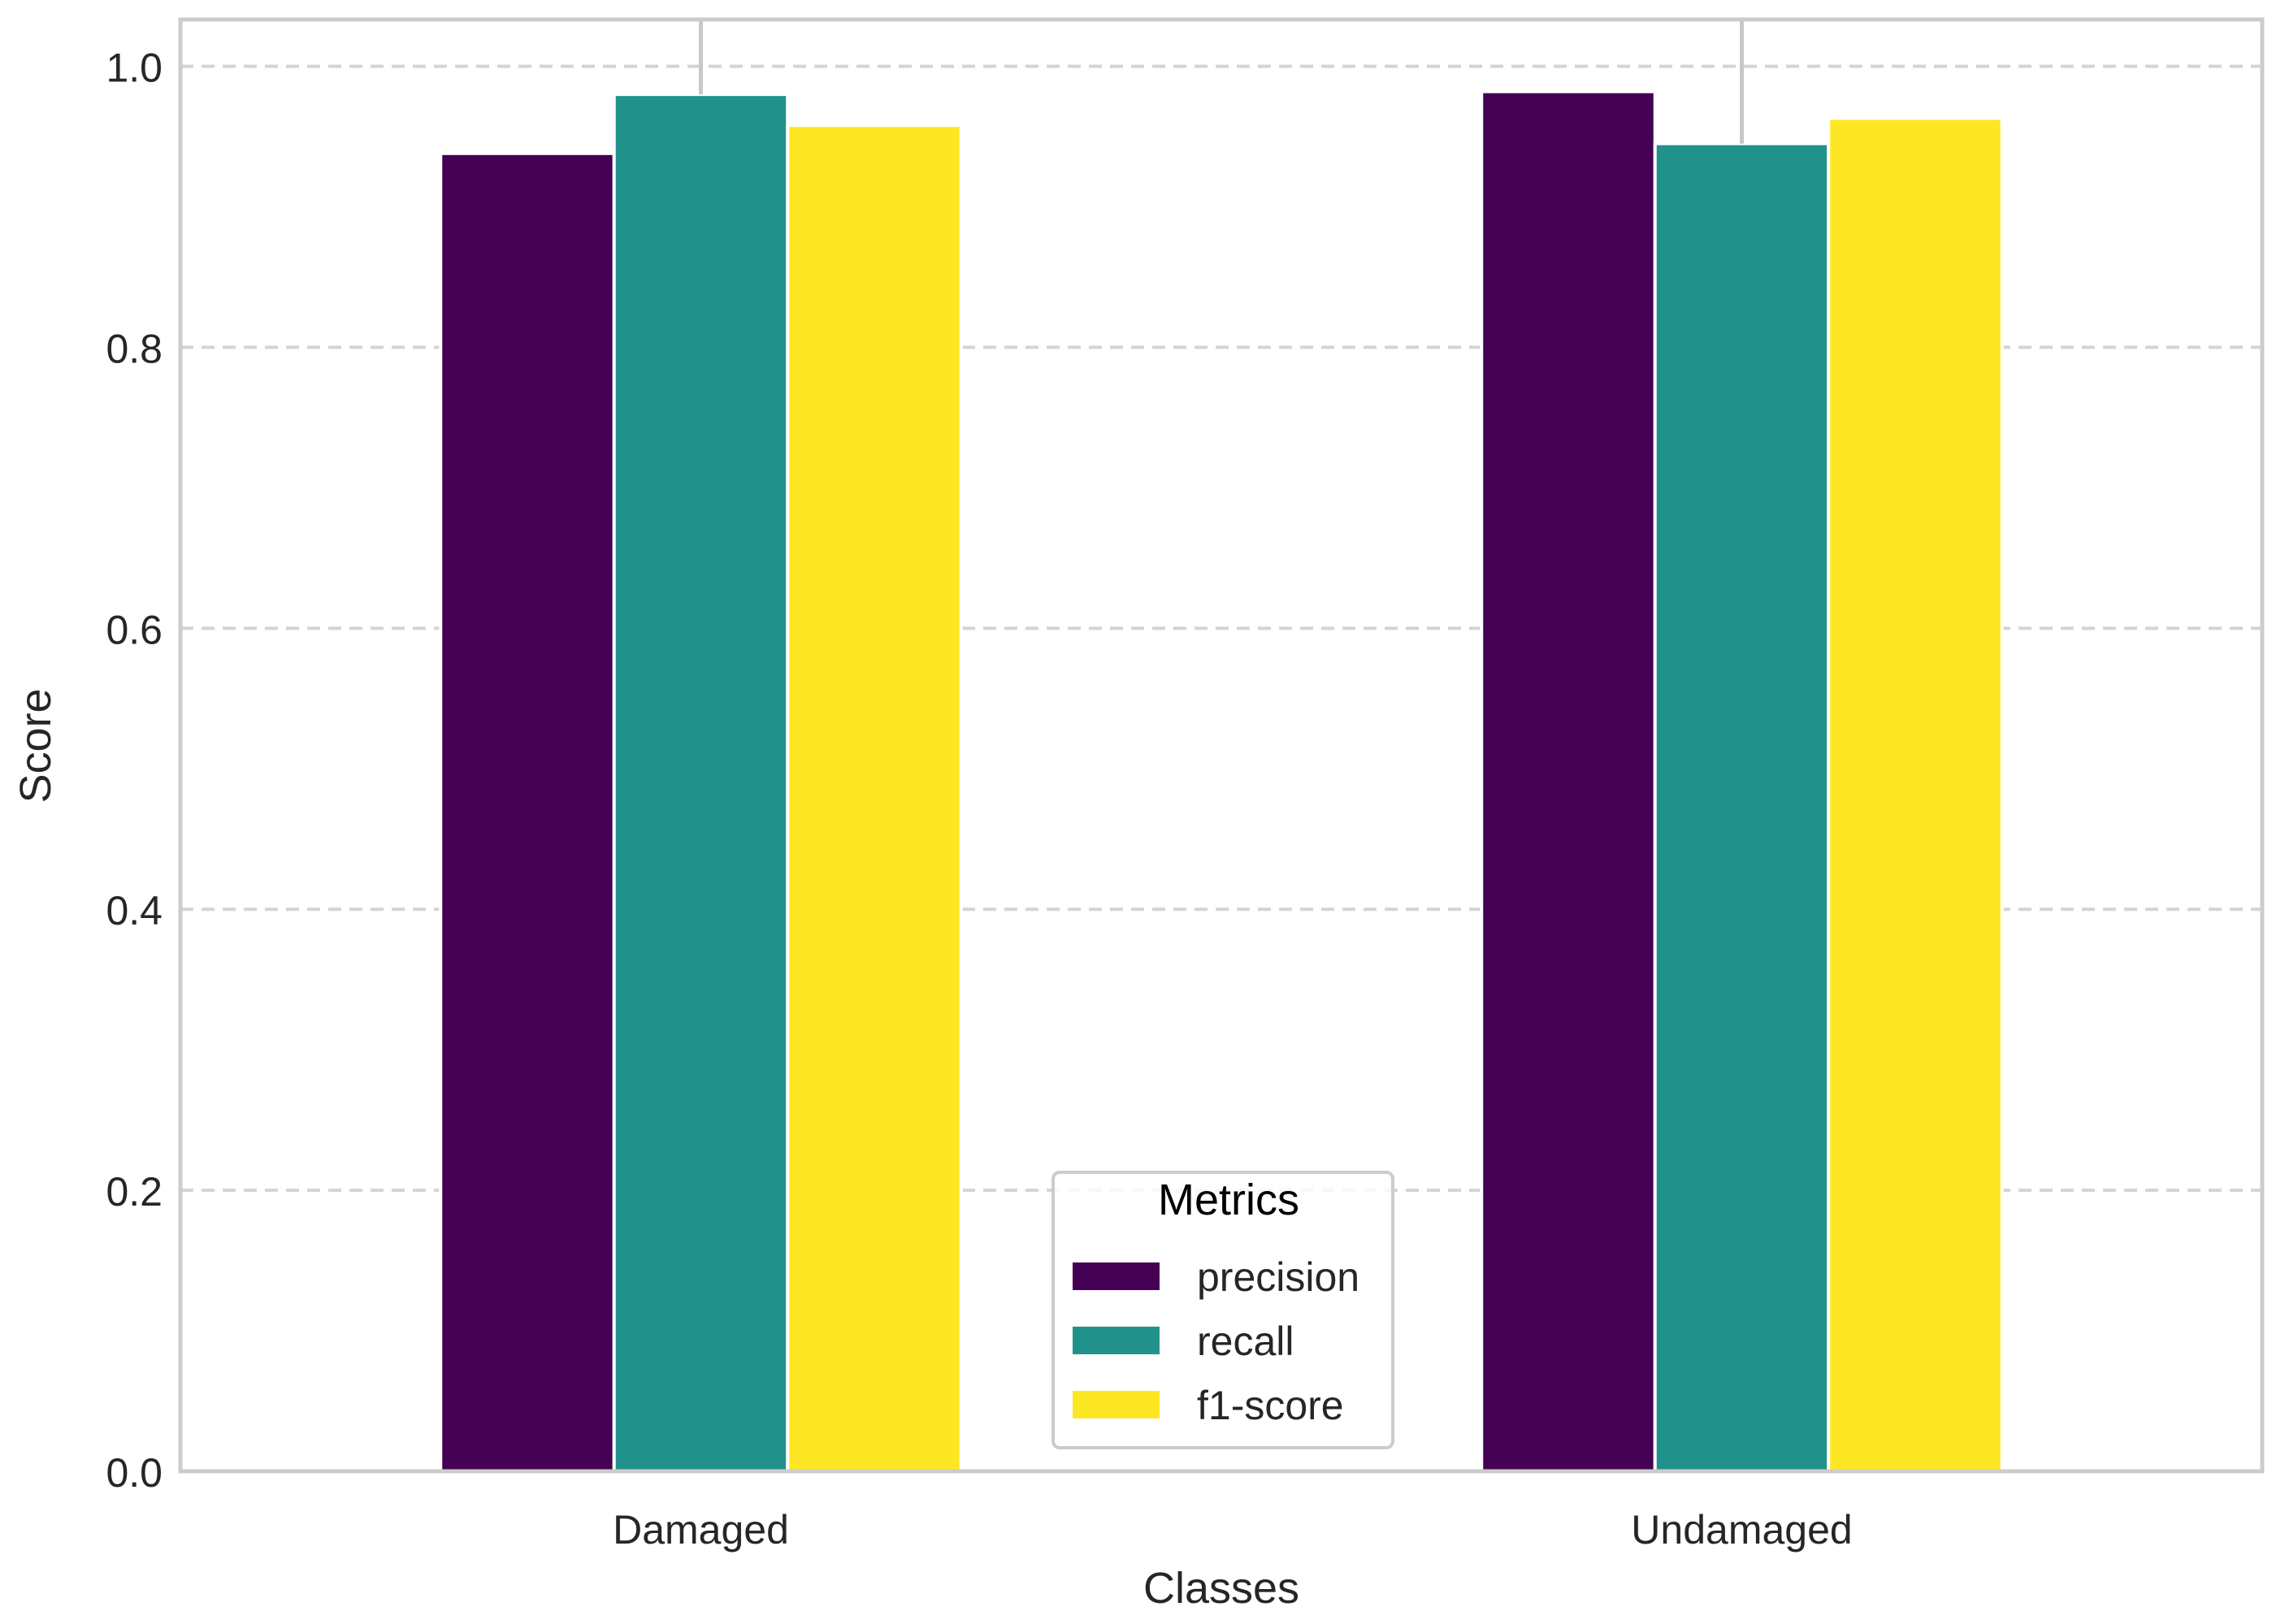 The height and width of the screenshot is (1624, 2285). I want to click on y-axis-label: Score, so click(35, 745).